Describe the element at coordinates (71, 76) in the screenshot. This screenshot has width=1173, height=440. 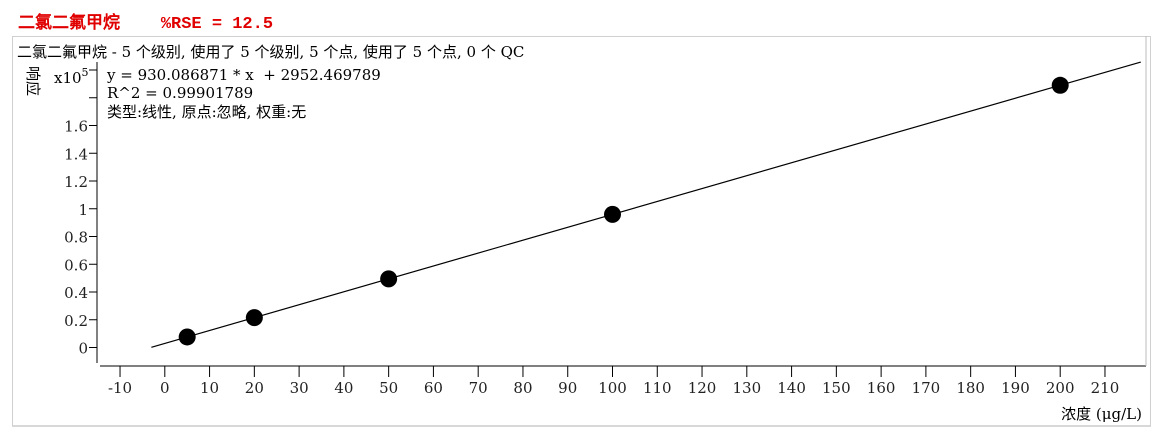
I see `y-multiplier: x105` at that location.